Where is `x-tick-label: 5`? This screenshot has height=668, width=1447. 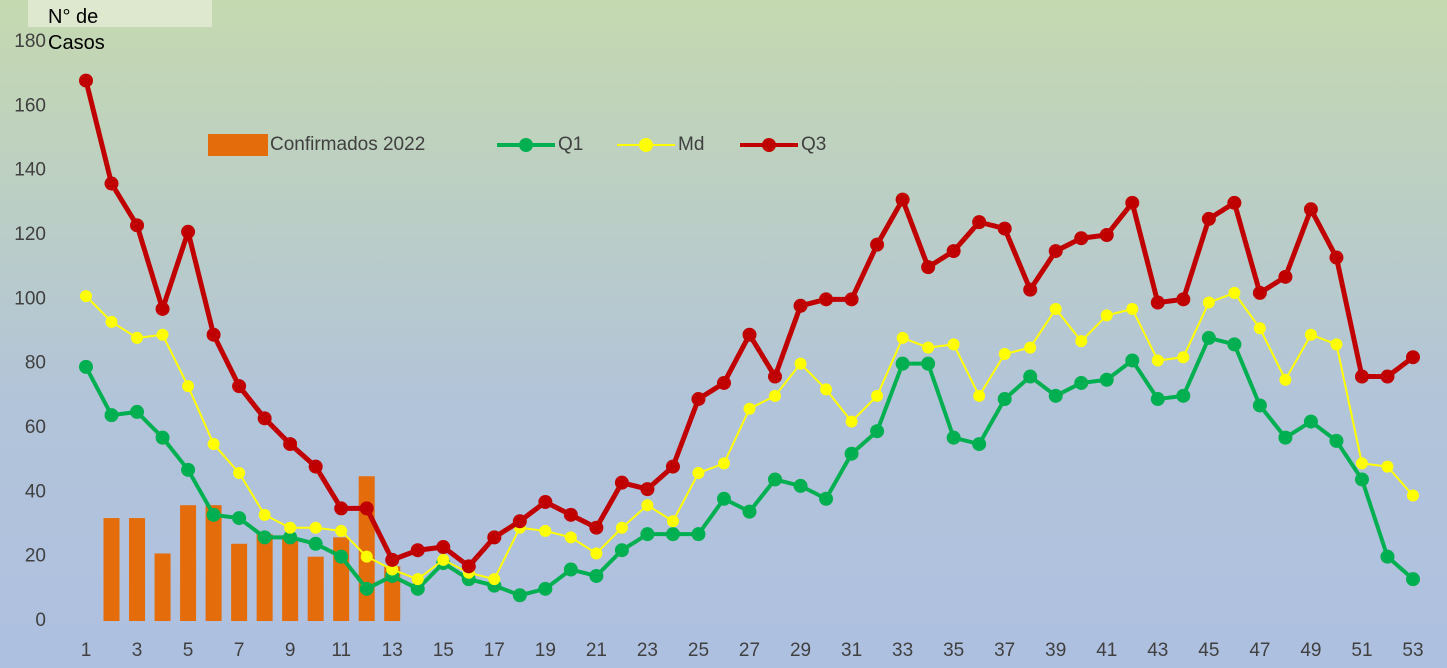 x-tick-label: 5 is located at coordinates (188, 650).